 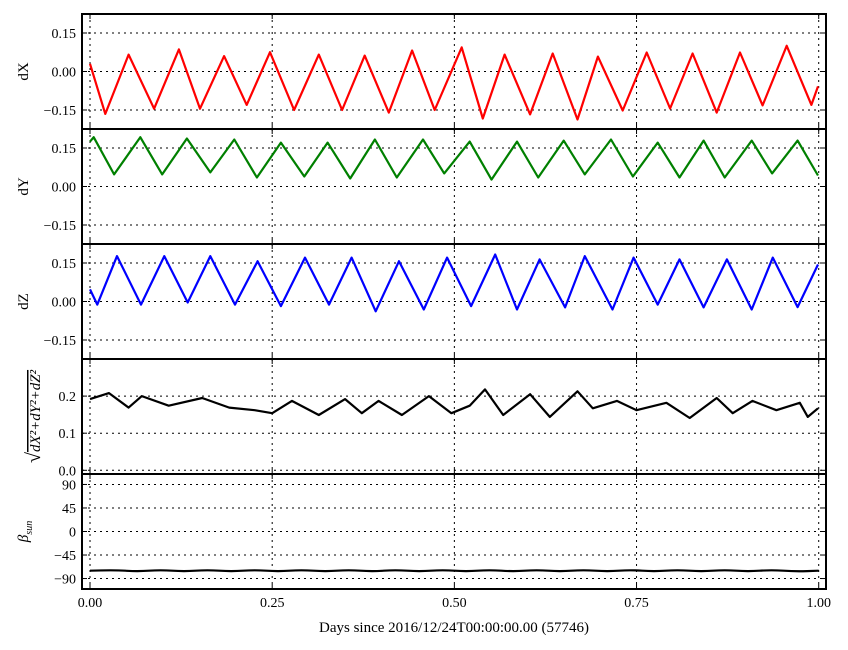 I want to click on y-tick-label: 90, so click(x=69, y=485).